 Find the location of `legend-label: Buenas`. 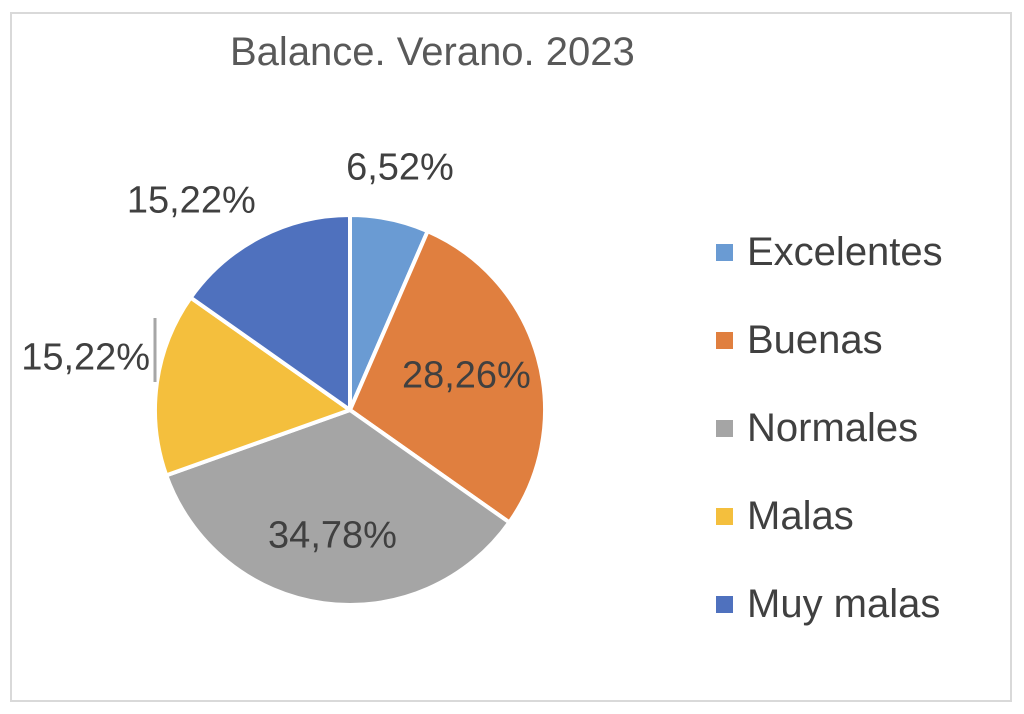

legend-label: Buenas is located at coordinates (815, 339).